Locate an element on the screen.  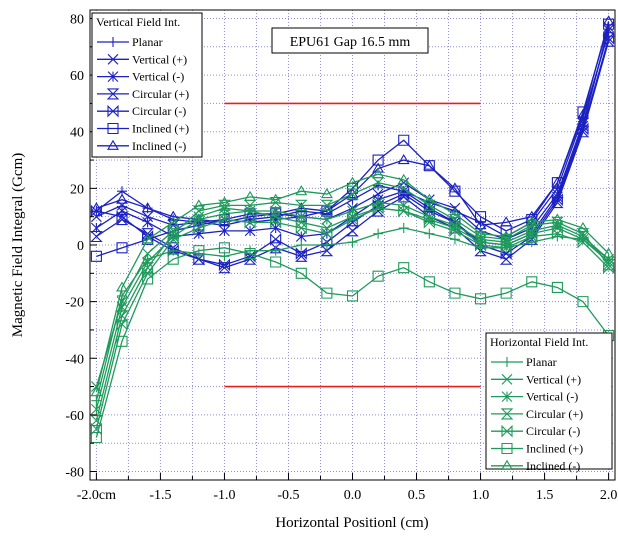
y-tick-label: -60 is located at coordinates (74, 416).